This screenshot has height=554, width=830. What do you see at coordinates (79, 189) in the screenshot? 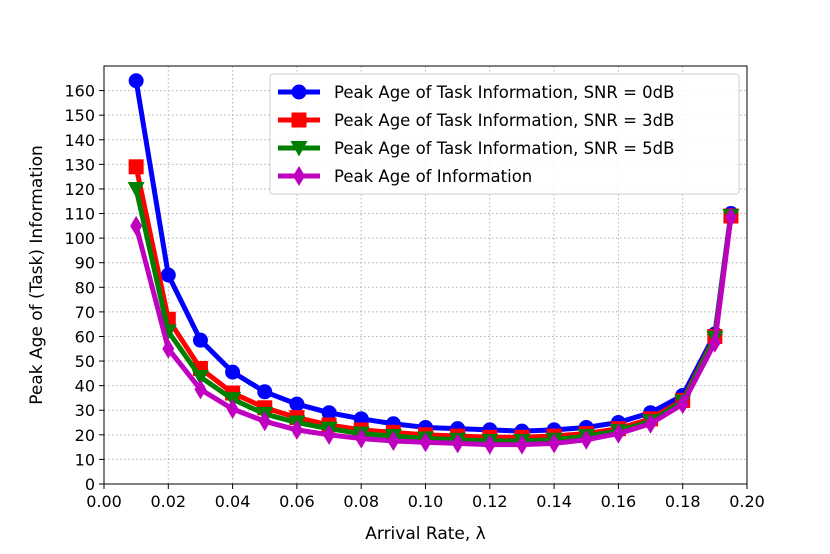
I see `y-tick-label: 120` at bounding box center [79, 189].